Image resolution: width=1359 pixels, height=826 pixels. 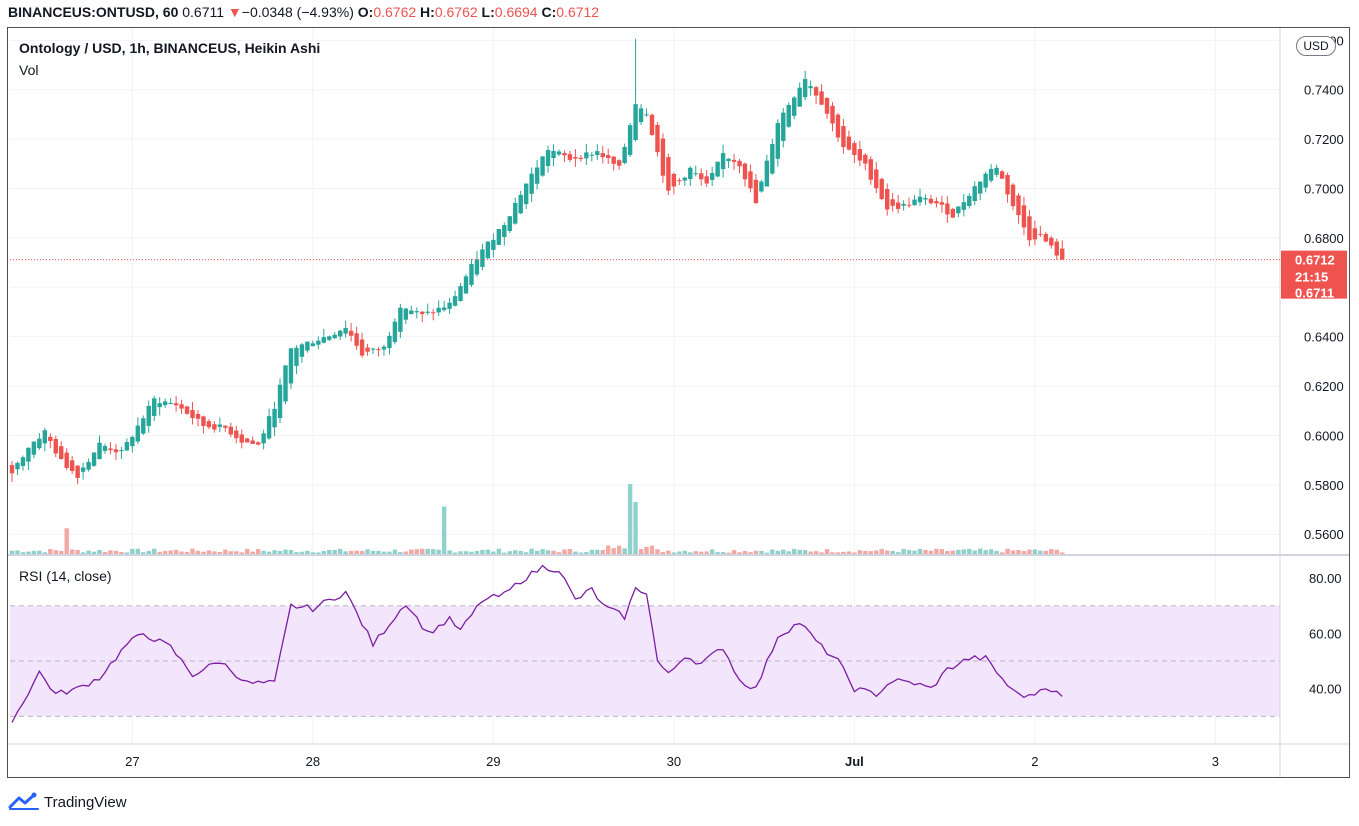 I want to click on price-tag: 0.6712 21:150.6711, so click(x=1314, y=275).